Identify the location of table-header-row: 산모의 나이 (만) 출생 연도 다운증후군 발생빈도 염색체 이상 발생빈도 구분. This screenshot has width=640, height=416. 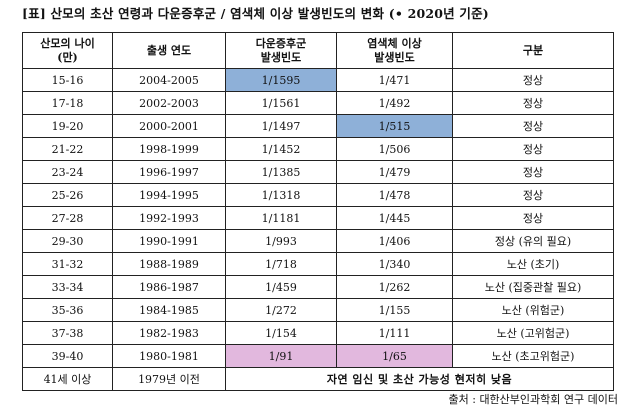
(318, 50).